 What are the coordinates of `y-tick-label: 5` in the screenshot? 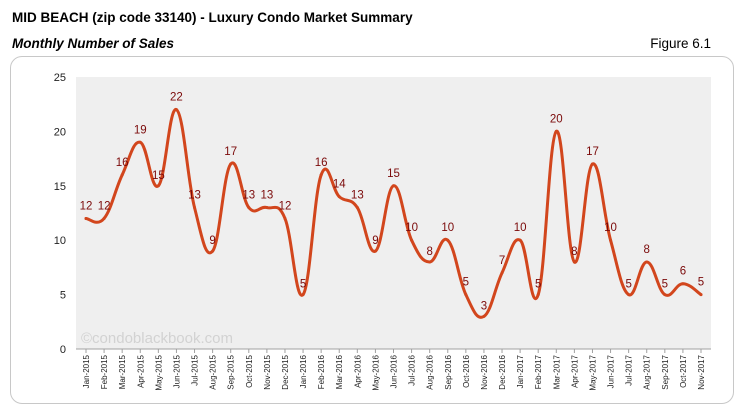 It's located at (63, 296).